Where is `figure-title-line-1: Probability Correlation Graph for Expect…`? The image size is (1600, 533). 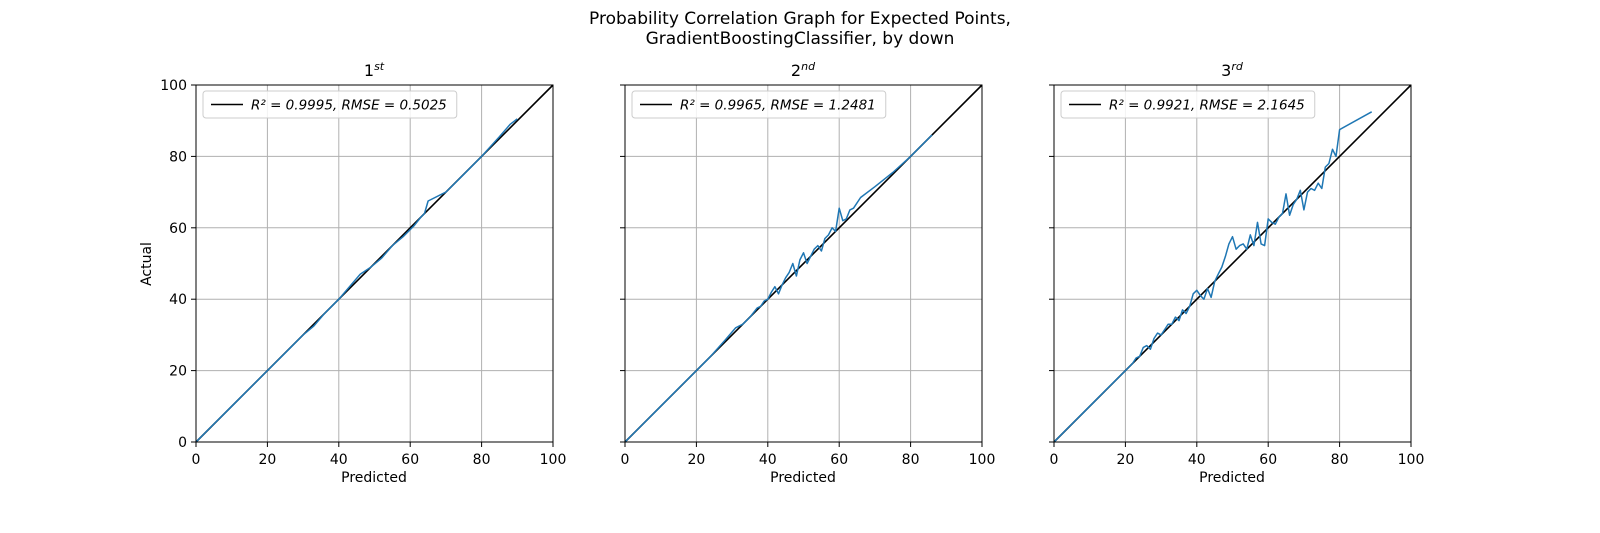
figure-title-line-1: Probability Correlation Graph for Expect… is located at coordinates (800, 19).